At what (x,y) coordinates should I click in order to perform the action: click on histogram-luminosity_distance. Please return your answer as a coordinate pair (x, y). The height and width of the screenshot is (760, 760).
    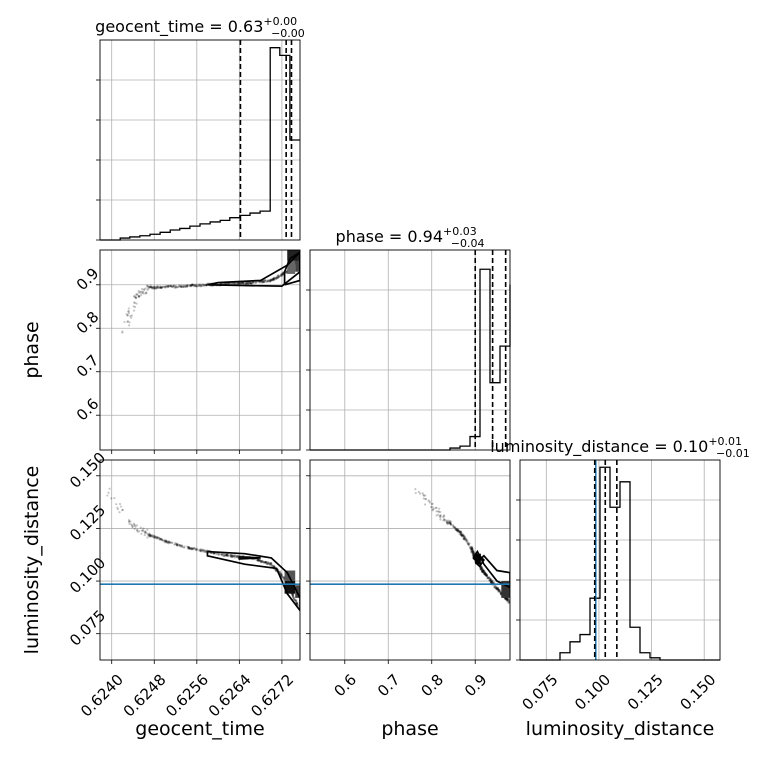
    Looking at the image, I should click on (620, 563).